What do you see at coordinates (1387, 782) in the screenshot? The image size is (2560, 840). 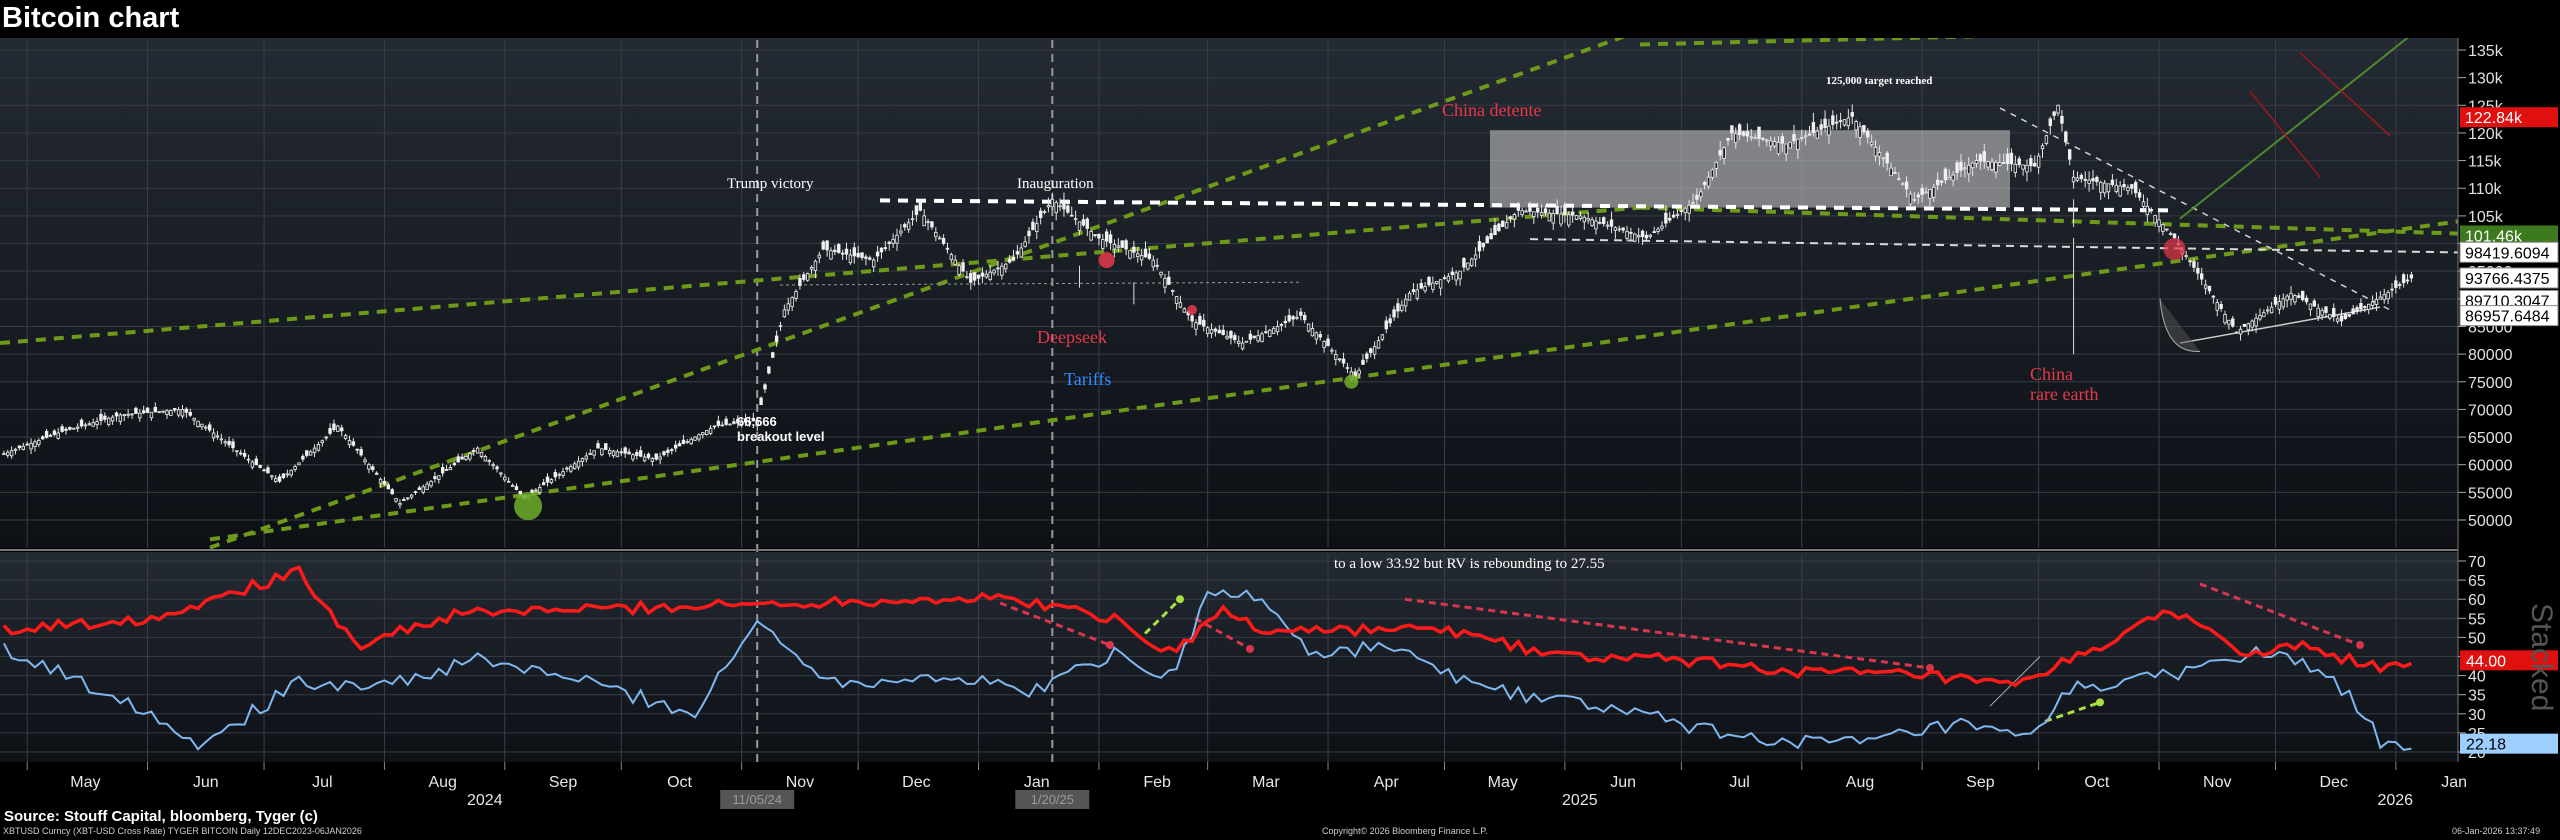 I see `month-label: Apr` at bounding box center [1387, 782].